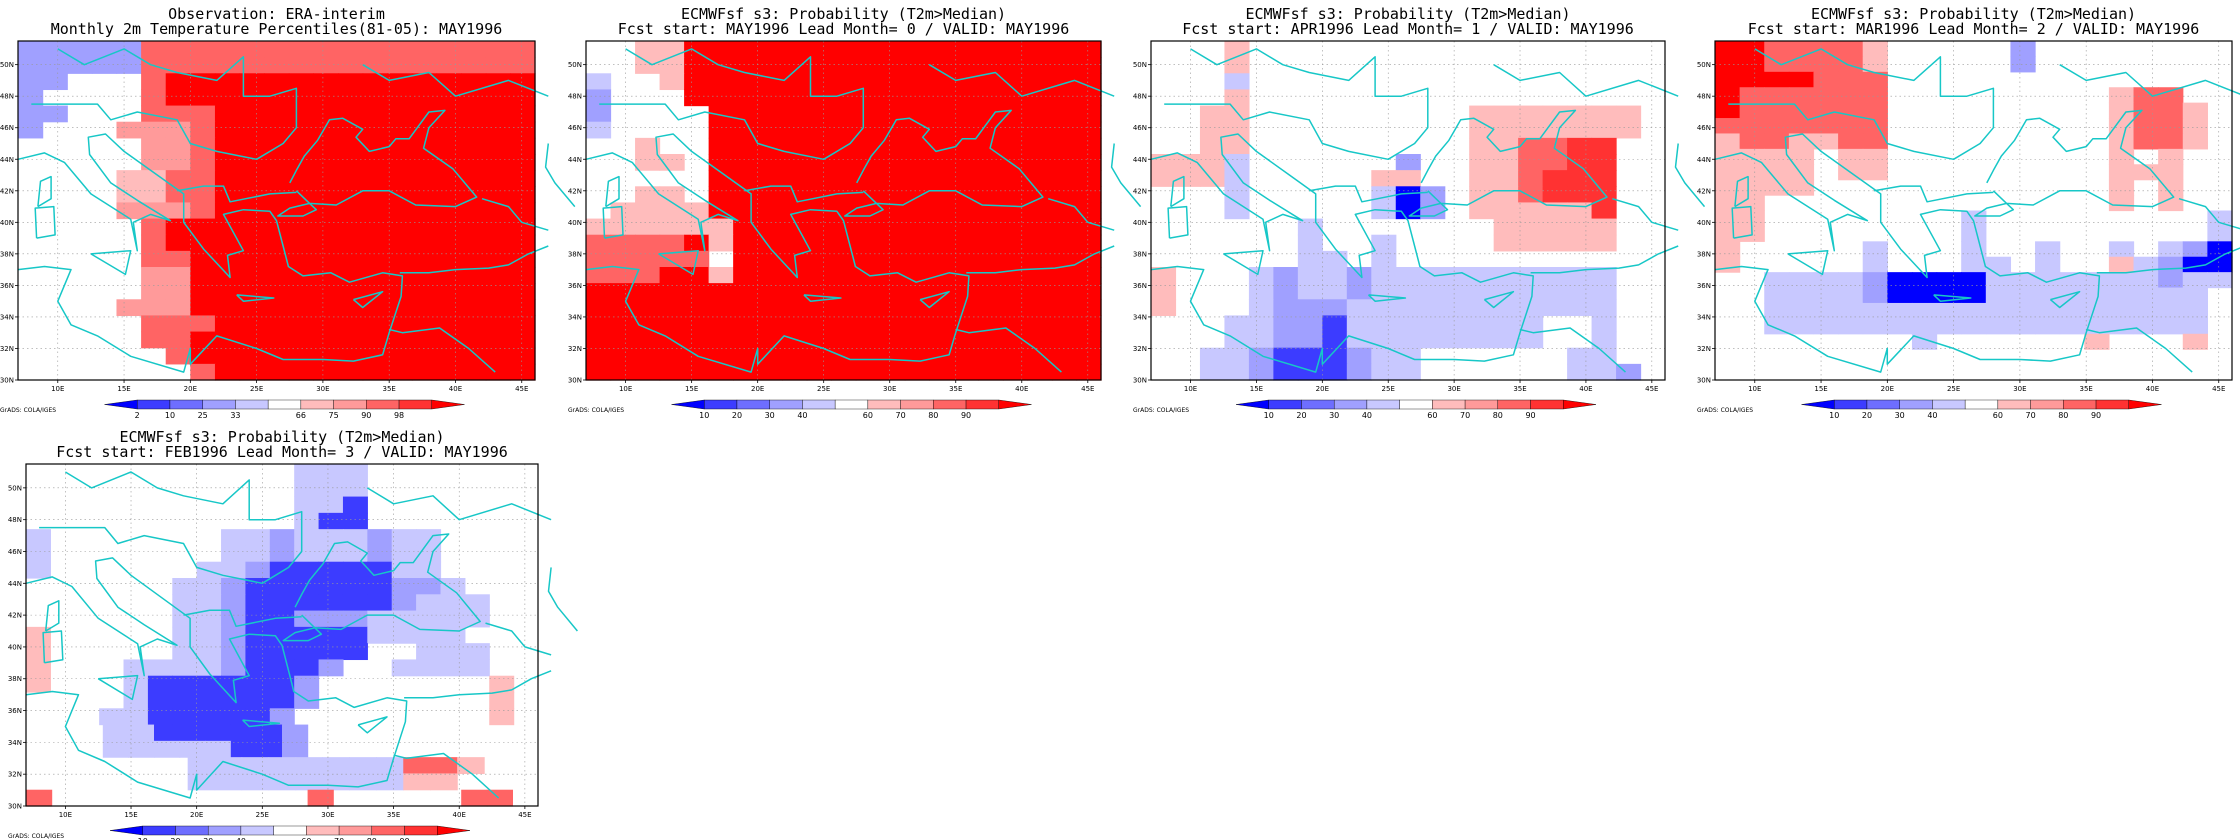 The height and width of the screenshot is (840, 2240). Describe the element at coordinates (366, 415) in the screenshot. I see `colorbar-label: 90` at that location.